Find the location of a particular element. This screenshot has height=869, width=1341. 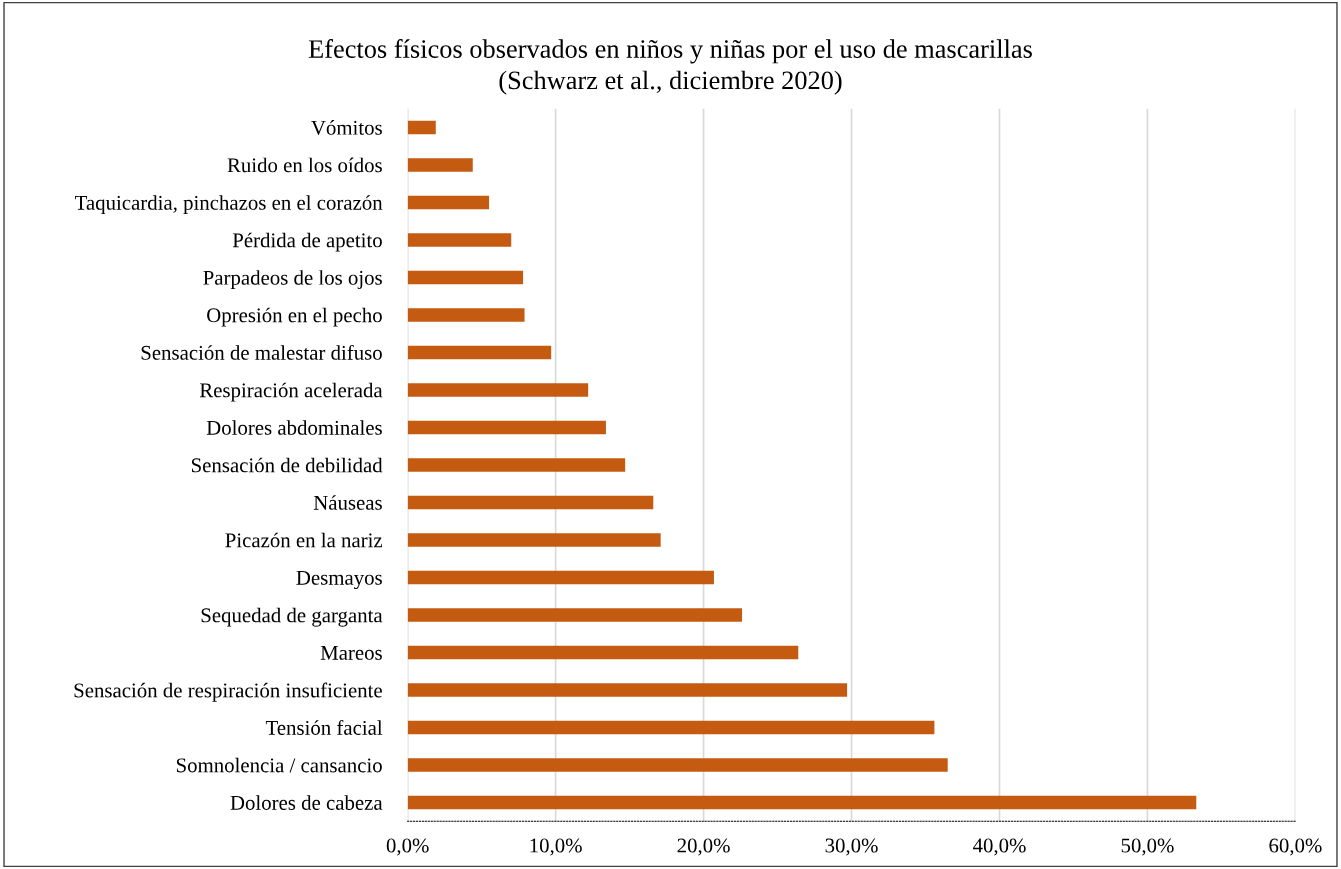

x-tick-label: 20,0% is located at coordinates (703, 847).